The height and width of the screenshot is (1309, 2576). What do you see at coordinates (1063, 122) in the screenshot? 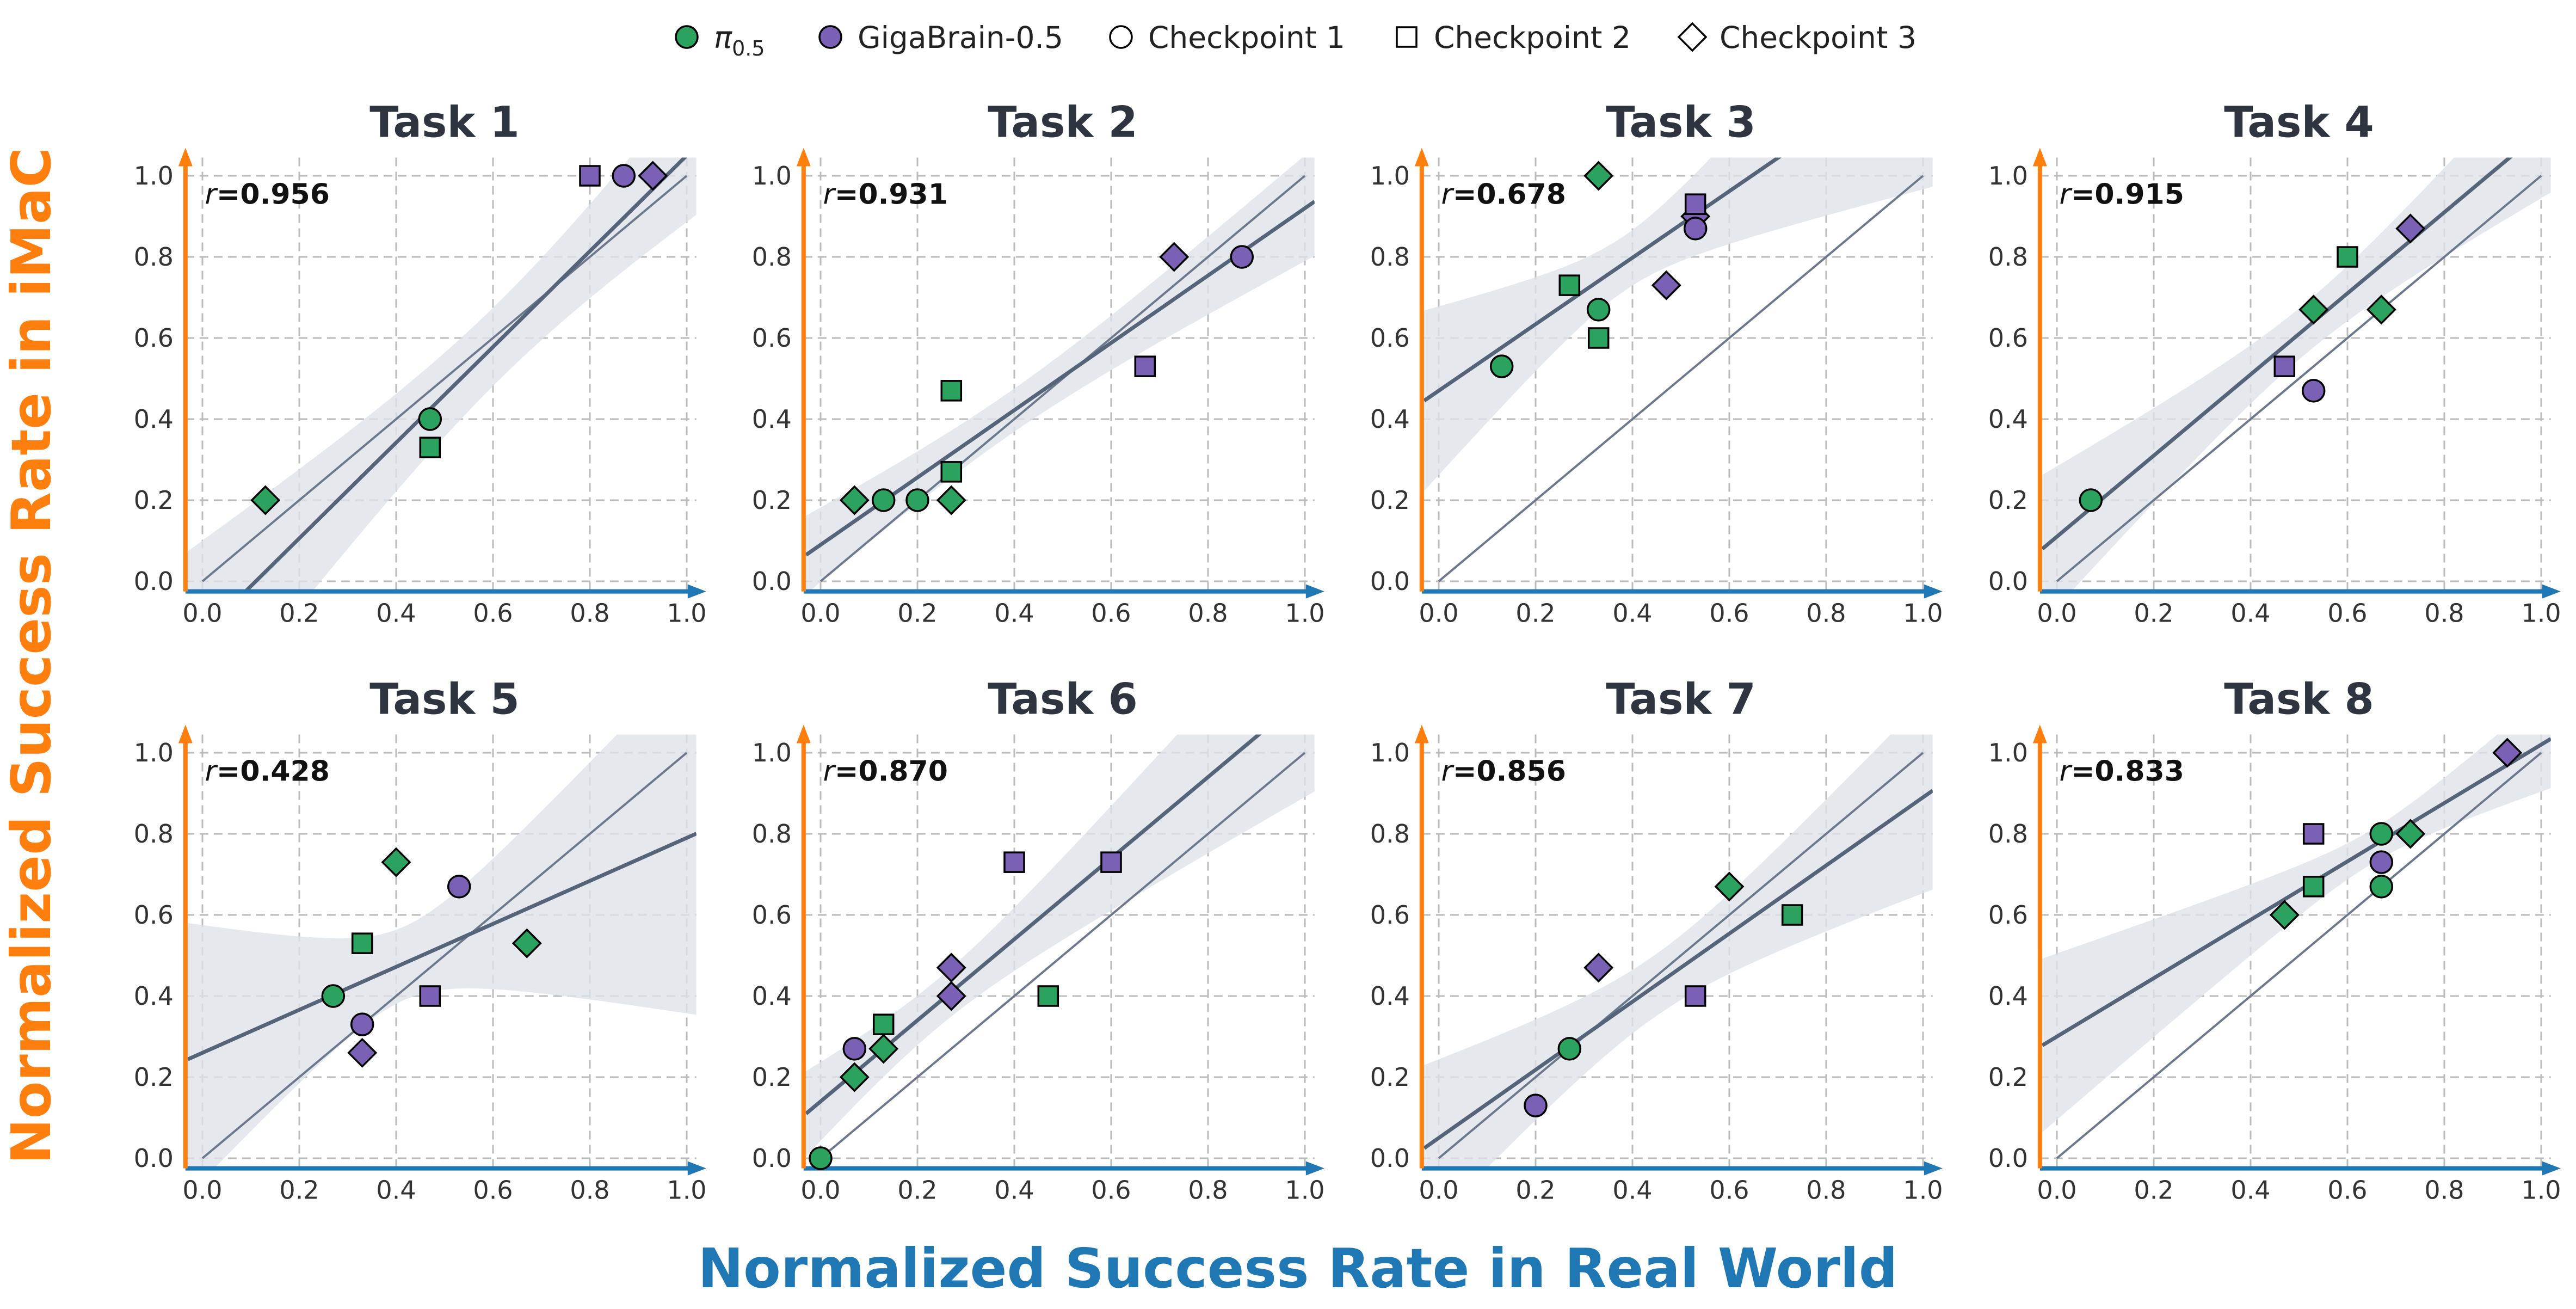
I see `panel-title: Task 2` at bounding box center [1063, 122].